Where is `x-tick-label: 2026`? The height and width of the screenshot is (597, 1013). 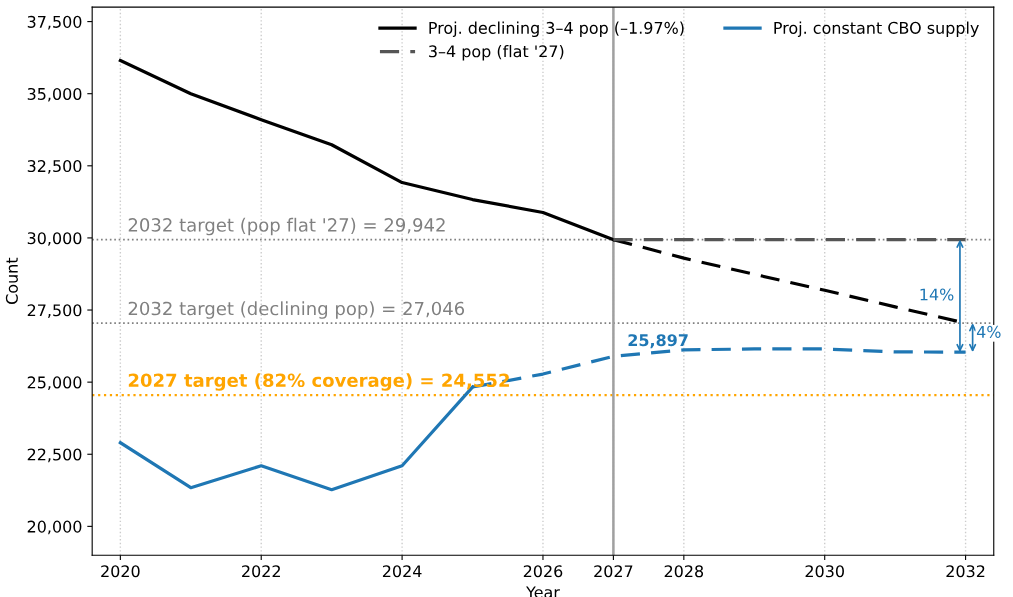 x-tick-label: 2026 is located at coordinates (543, 571).